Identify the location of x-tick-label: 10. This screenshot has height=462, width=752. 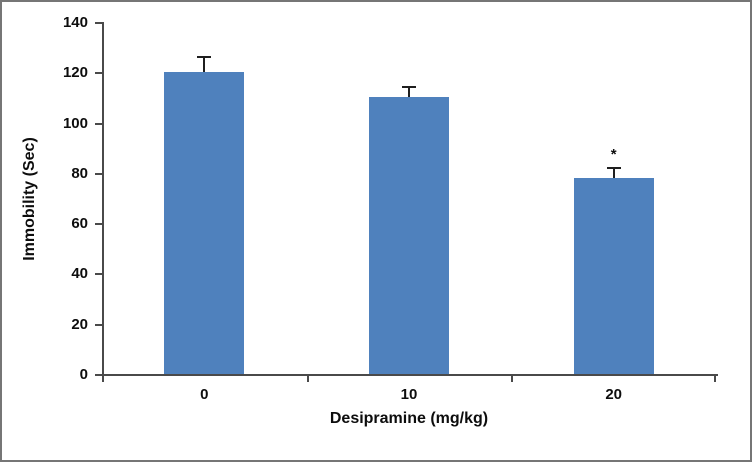
(409, 394).